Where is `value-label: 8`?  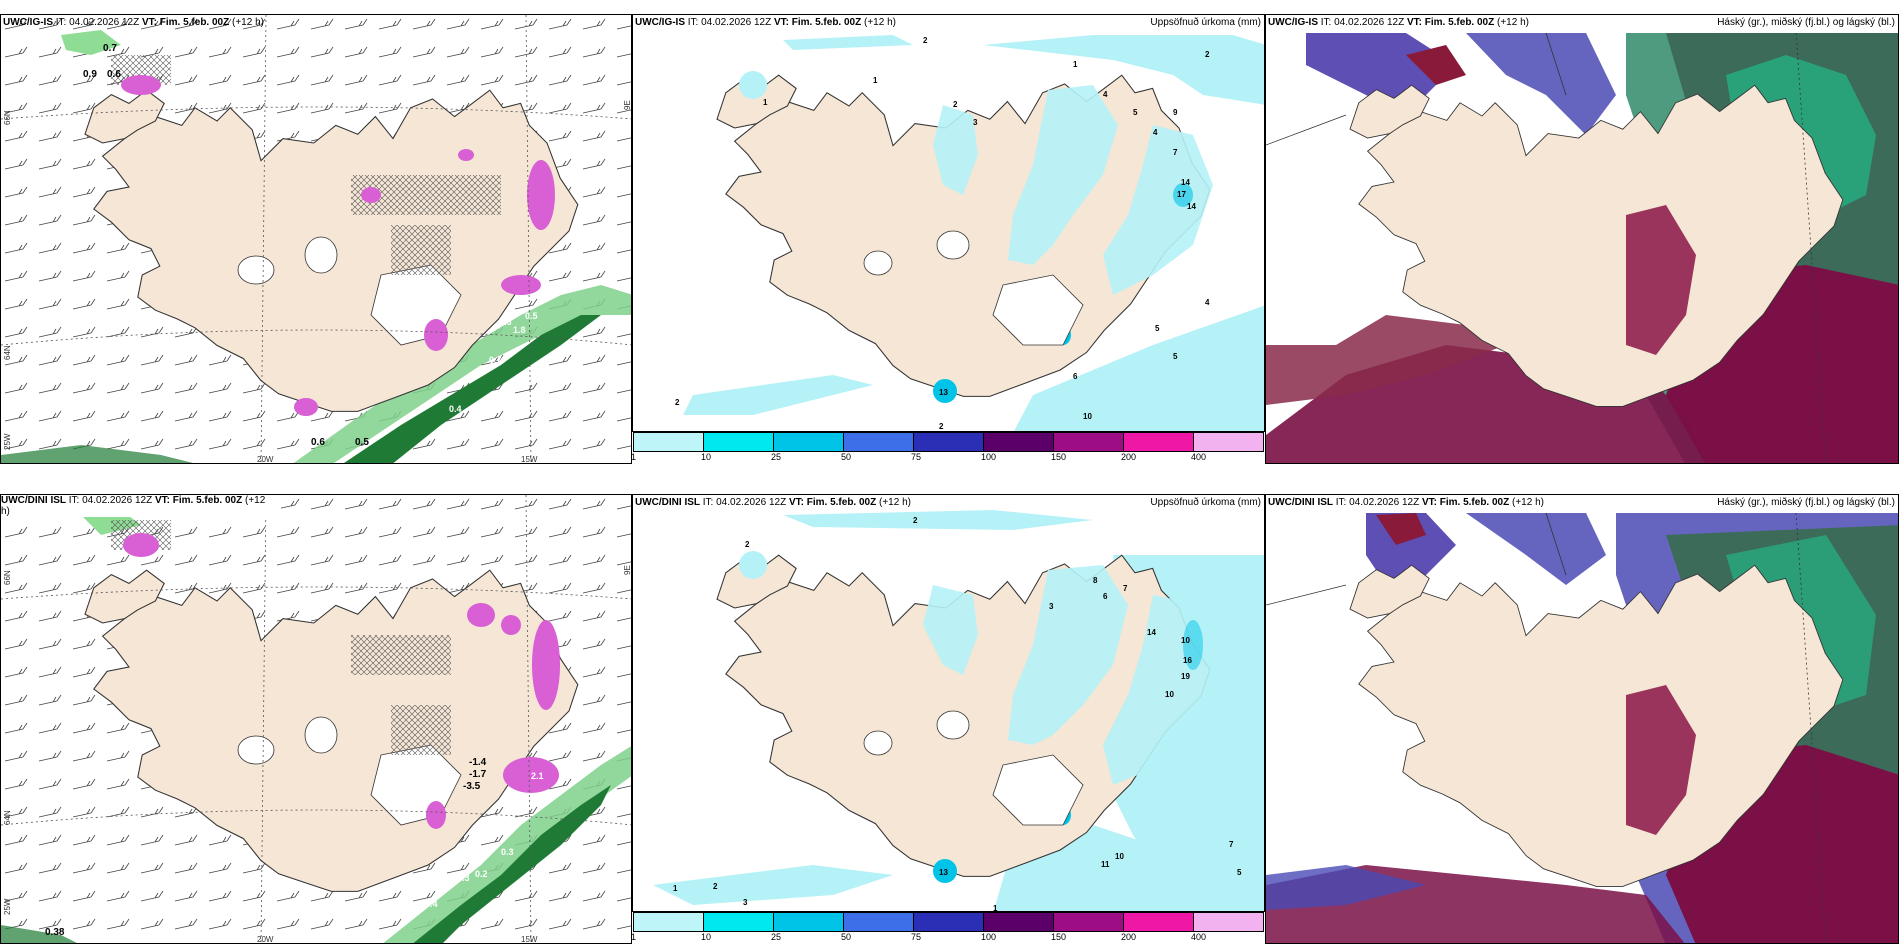
value-label: 8 is located at coordinates (1095, 580).